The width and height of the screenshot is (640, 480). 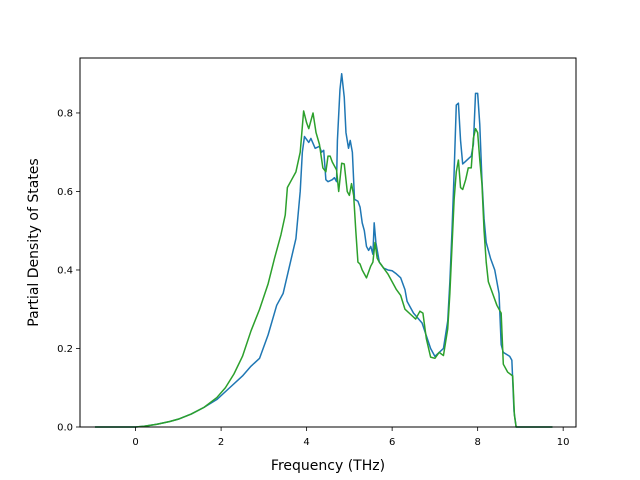 I want to click on x-axis-label: Frequency (THz), so click(x=328, y=466).